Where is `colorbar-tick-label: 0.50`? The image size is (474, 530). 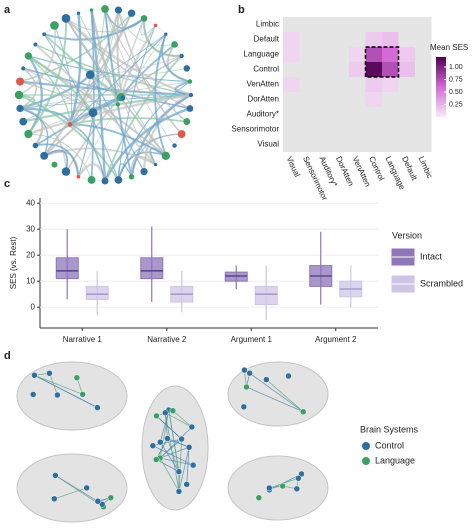 colorbar-tick-label: 0.50 is located at coordinates (456, 92).